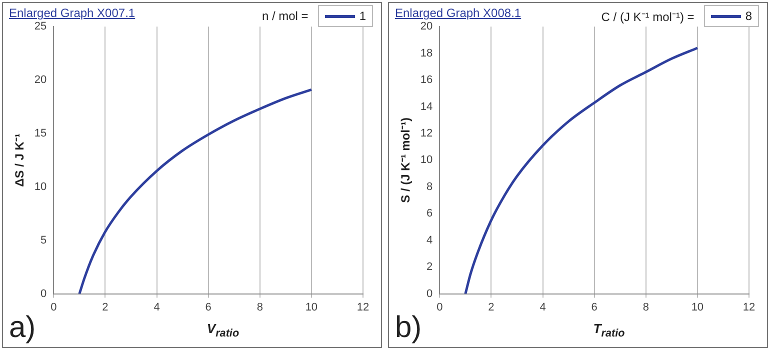  Describe the element at coordinates (40, 134) in the screenshot. I see `y-tick-label: 15` at that location.